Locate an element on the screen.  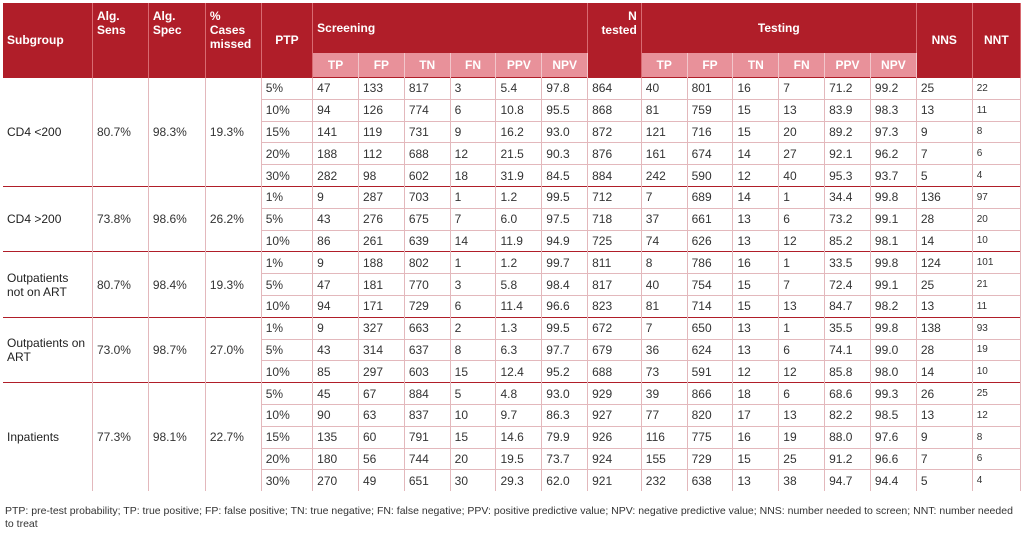
testing-tn-value: 14 is located at coordinates (756, 197).